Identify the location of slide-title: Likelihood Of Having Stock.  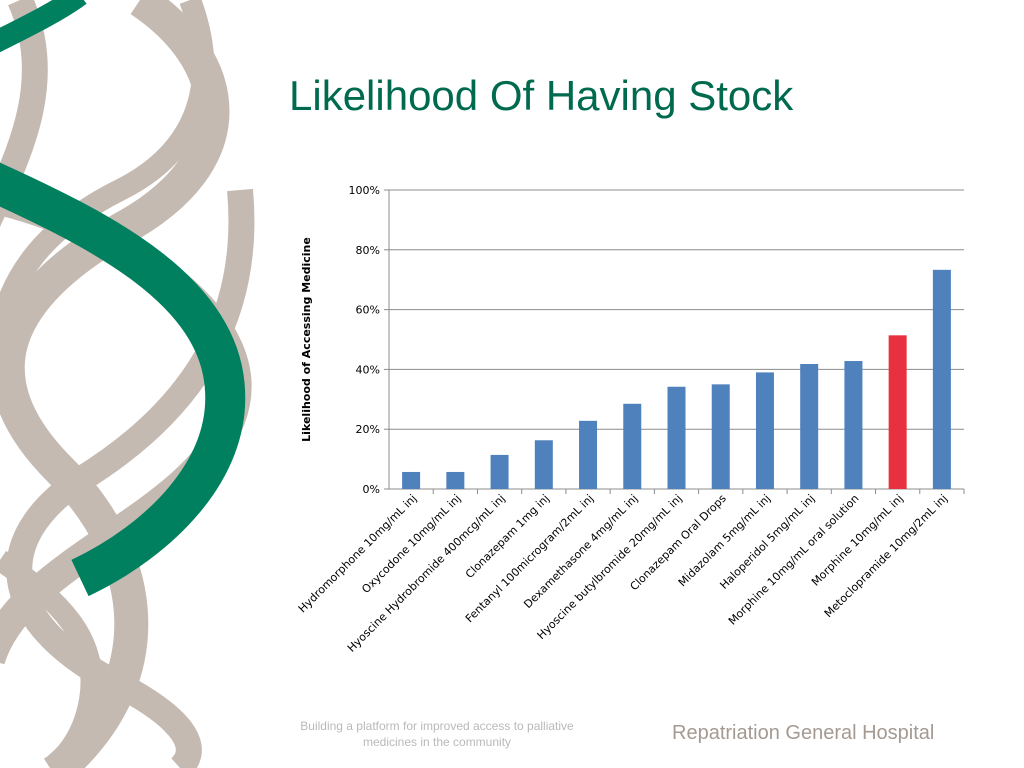
(541, 95).